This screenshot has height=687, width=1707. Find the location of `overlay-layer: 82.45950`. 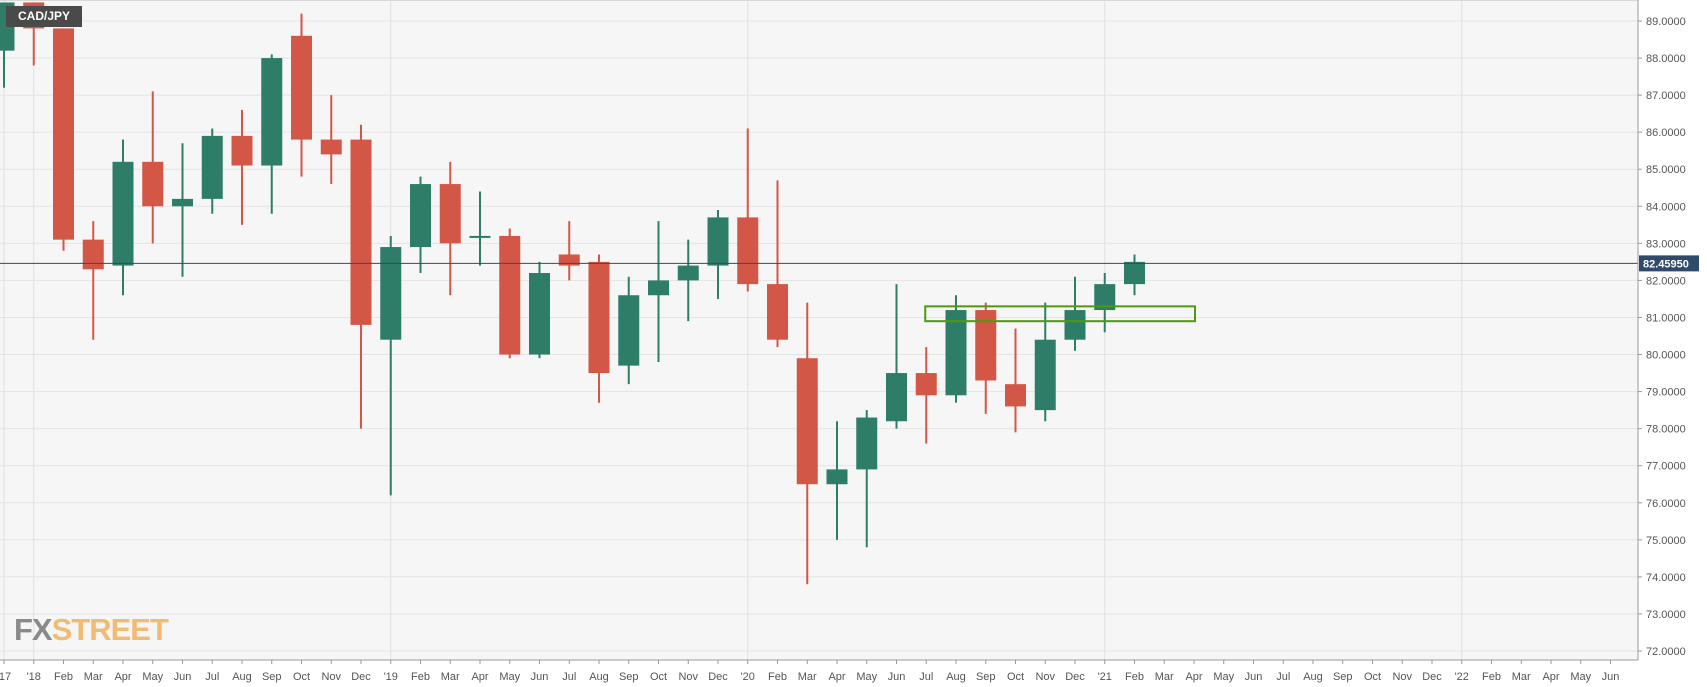

overlay-layer: 82.45950 is located at coordinates (849, 289).